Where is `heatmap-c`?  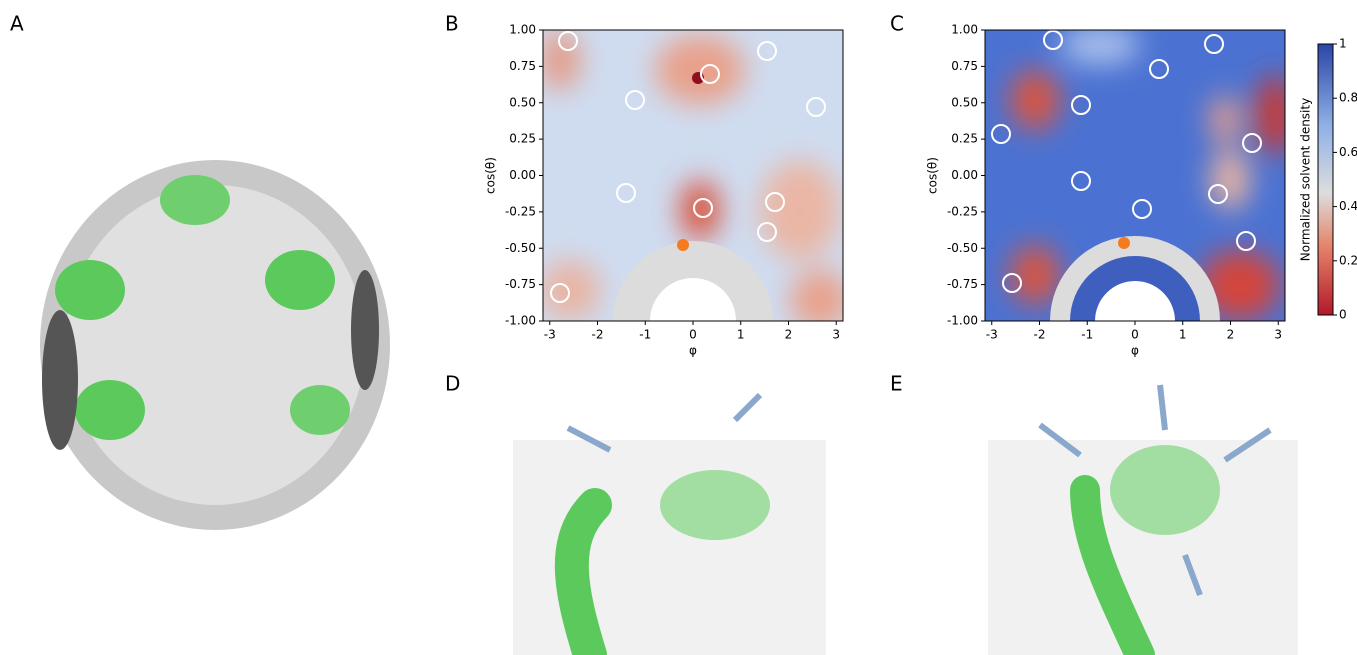 heatmap-c is located at coordinates (1135, 175).